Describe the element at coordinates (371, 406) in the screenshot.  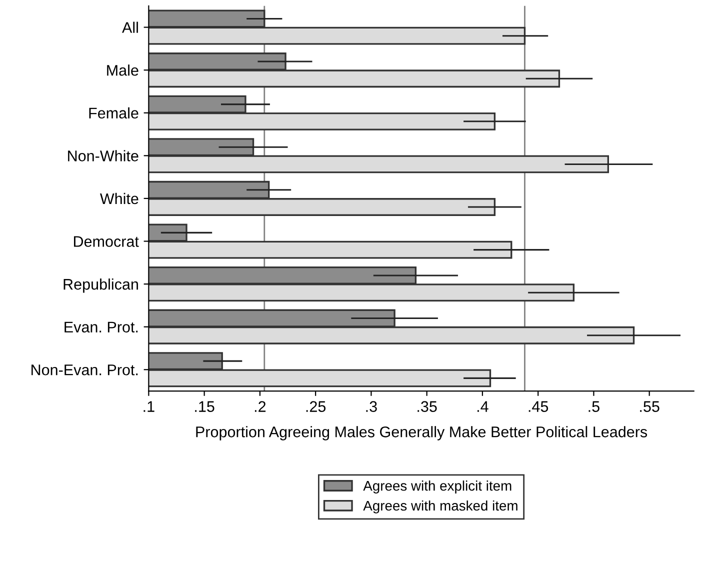
I see `x-tick-label: .3` at that location.